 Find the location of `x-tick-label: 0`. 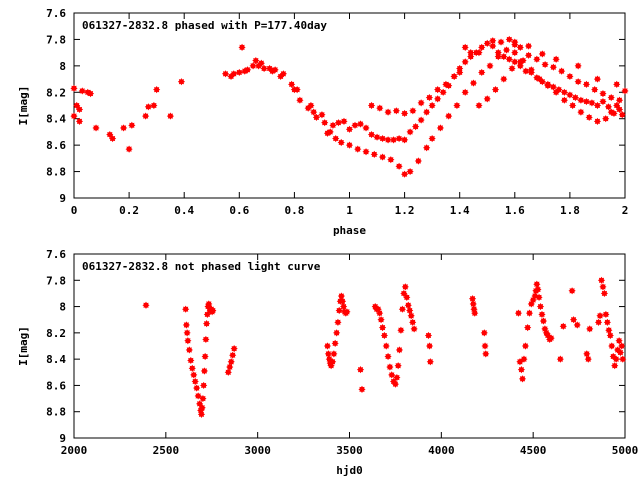

x-tick-label: 0 is located at coordinates (74, 210).